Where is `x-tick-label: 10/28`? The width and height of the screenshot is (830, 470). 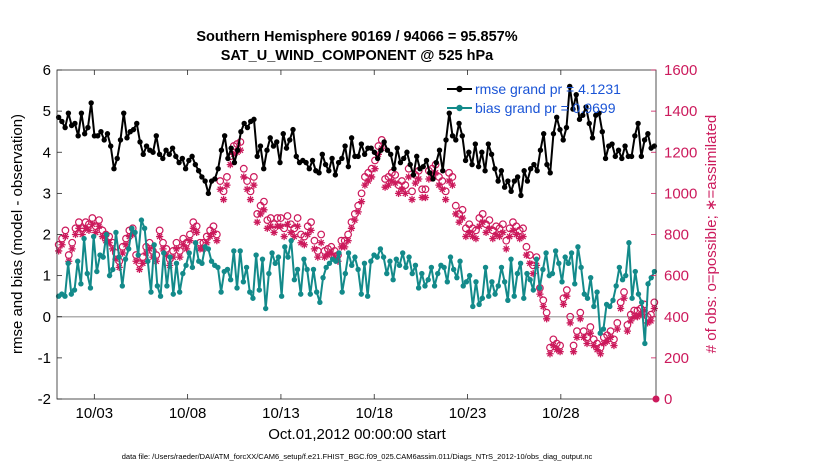 x-tick-label: 10/28 is located at coordinates (561, 413).